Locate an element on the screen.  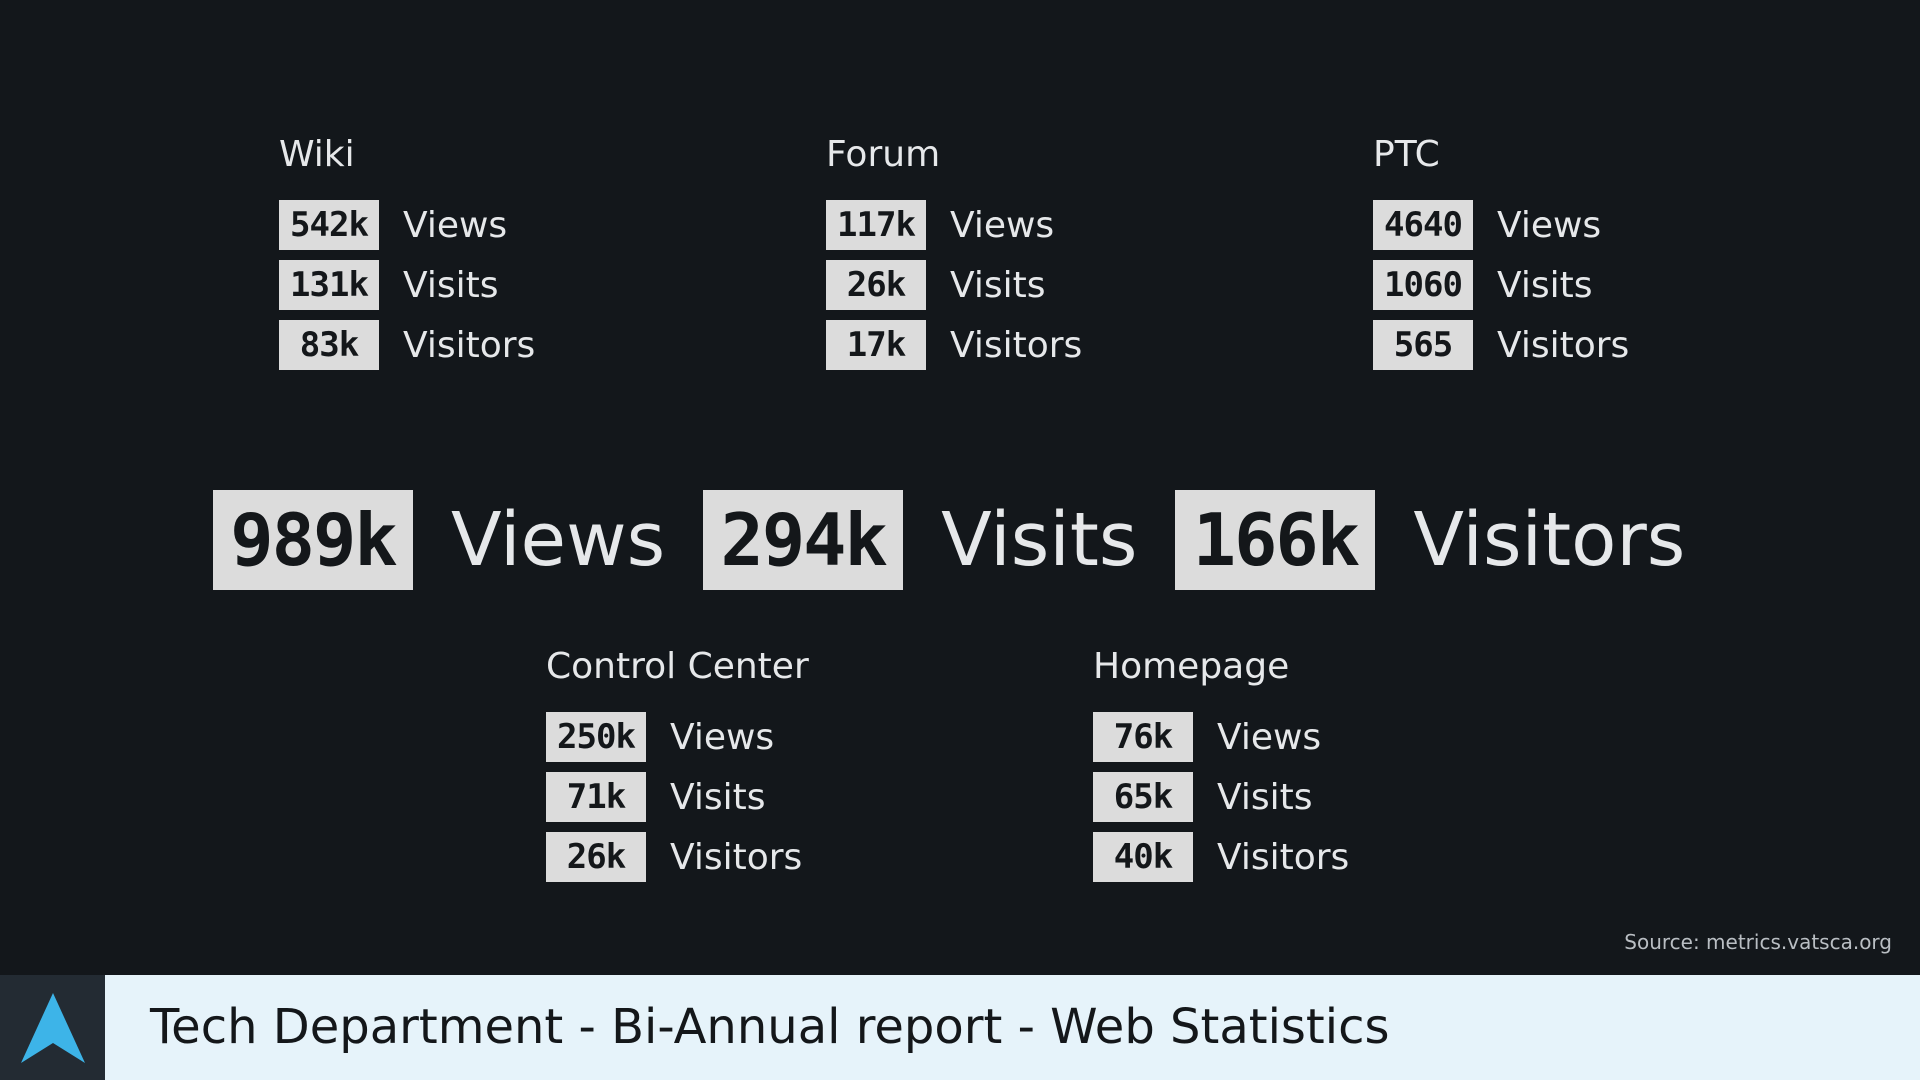
total-value: 166k is located at coordinates (1275, 540).